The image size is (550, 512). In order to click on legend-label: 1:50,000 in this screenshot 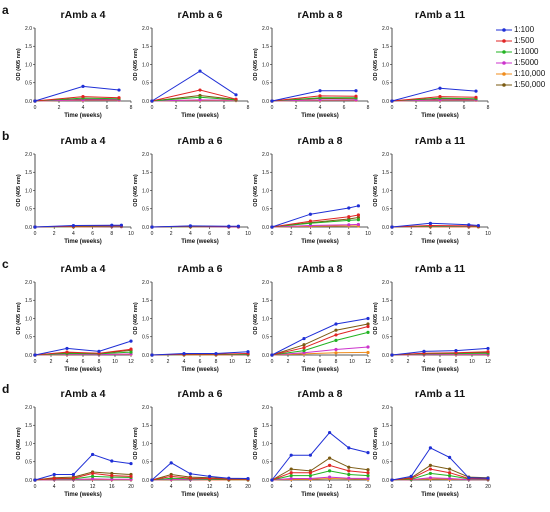, I will do `click(530, 84)`.